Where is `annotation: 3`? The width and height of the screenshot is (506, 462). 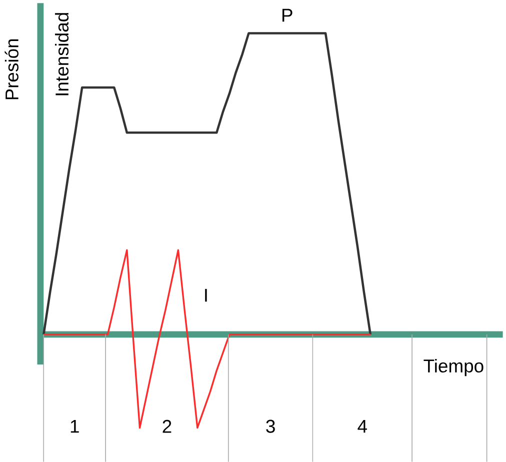
annotation: 3 is located at coordinates (270, 426).